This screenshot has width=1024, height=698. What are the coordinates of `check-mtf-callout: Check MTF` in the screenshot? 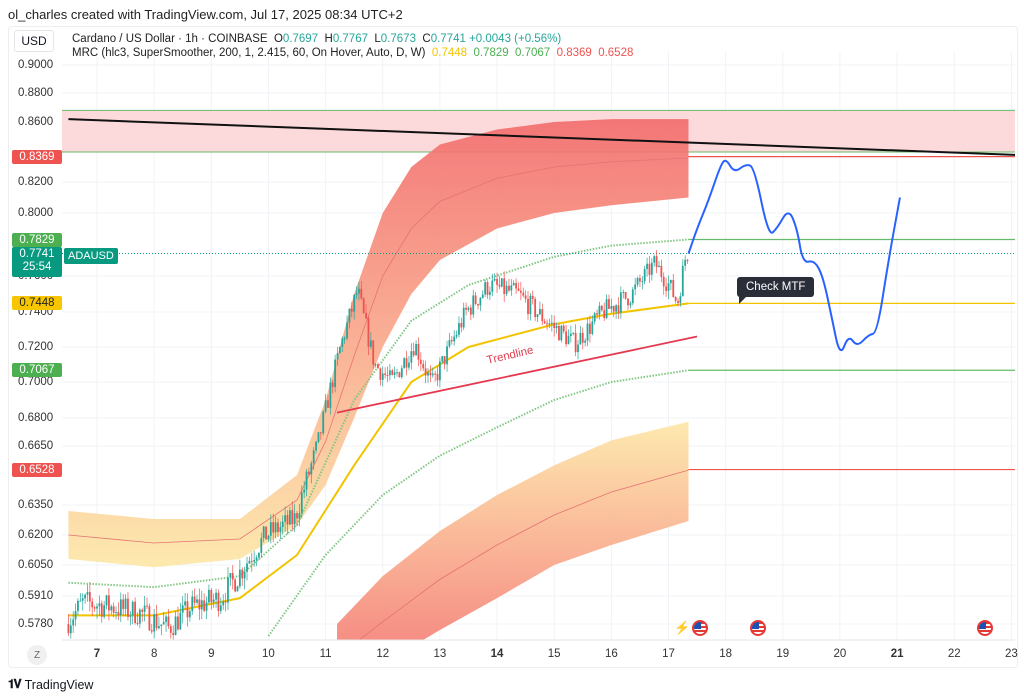 It's located at (776, 290).